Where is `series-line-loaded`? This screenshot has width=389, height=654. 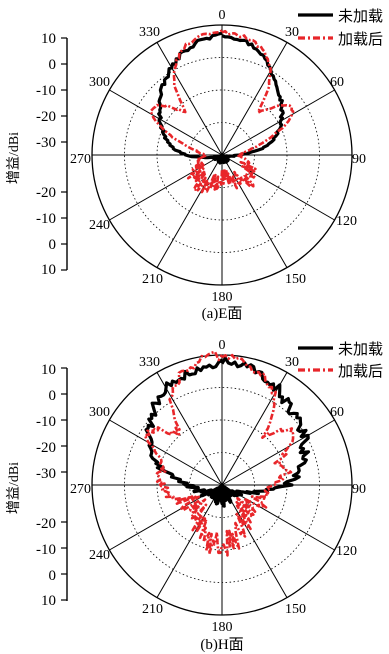 series-line-loaded is located at coordinates (219, 453).